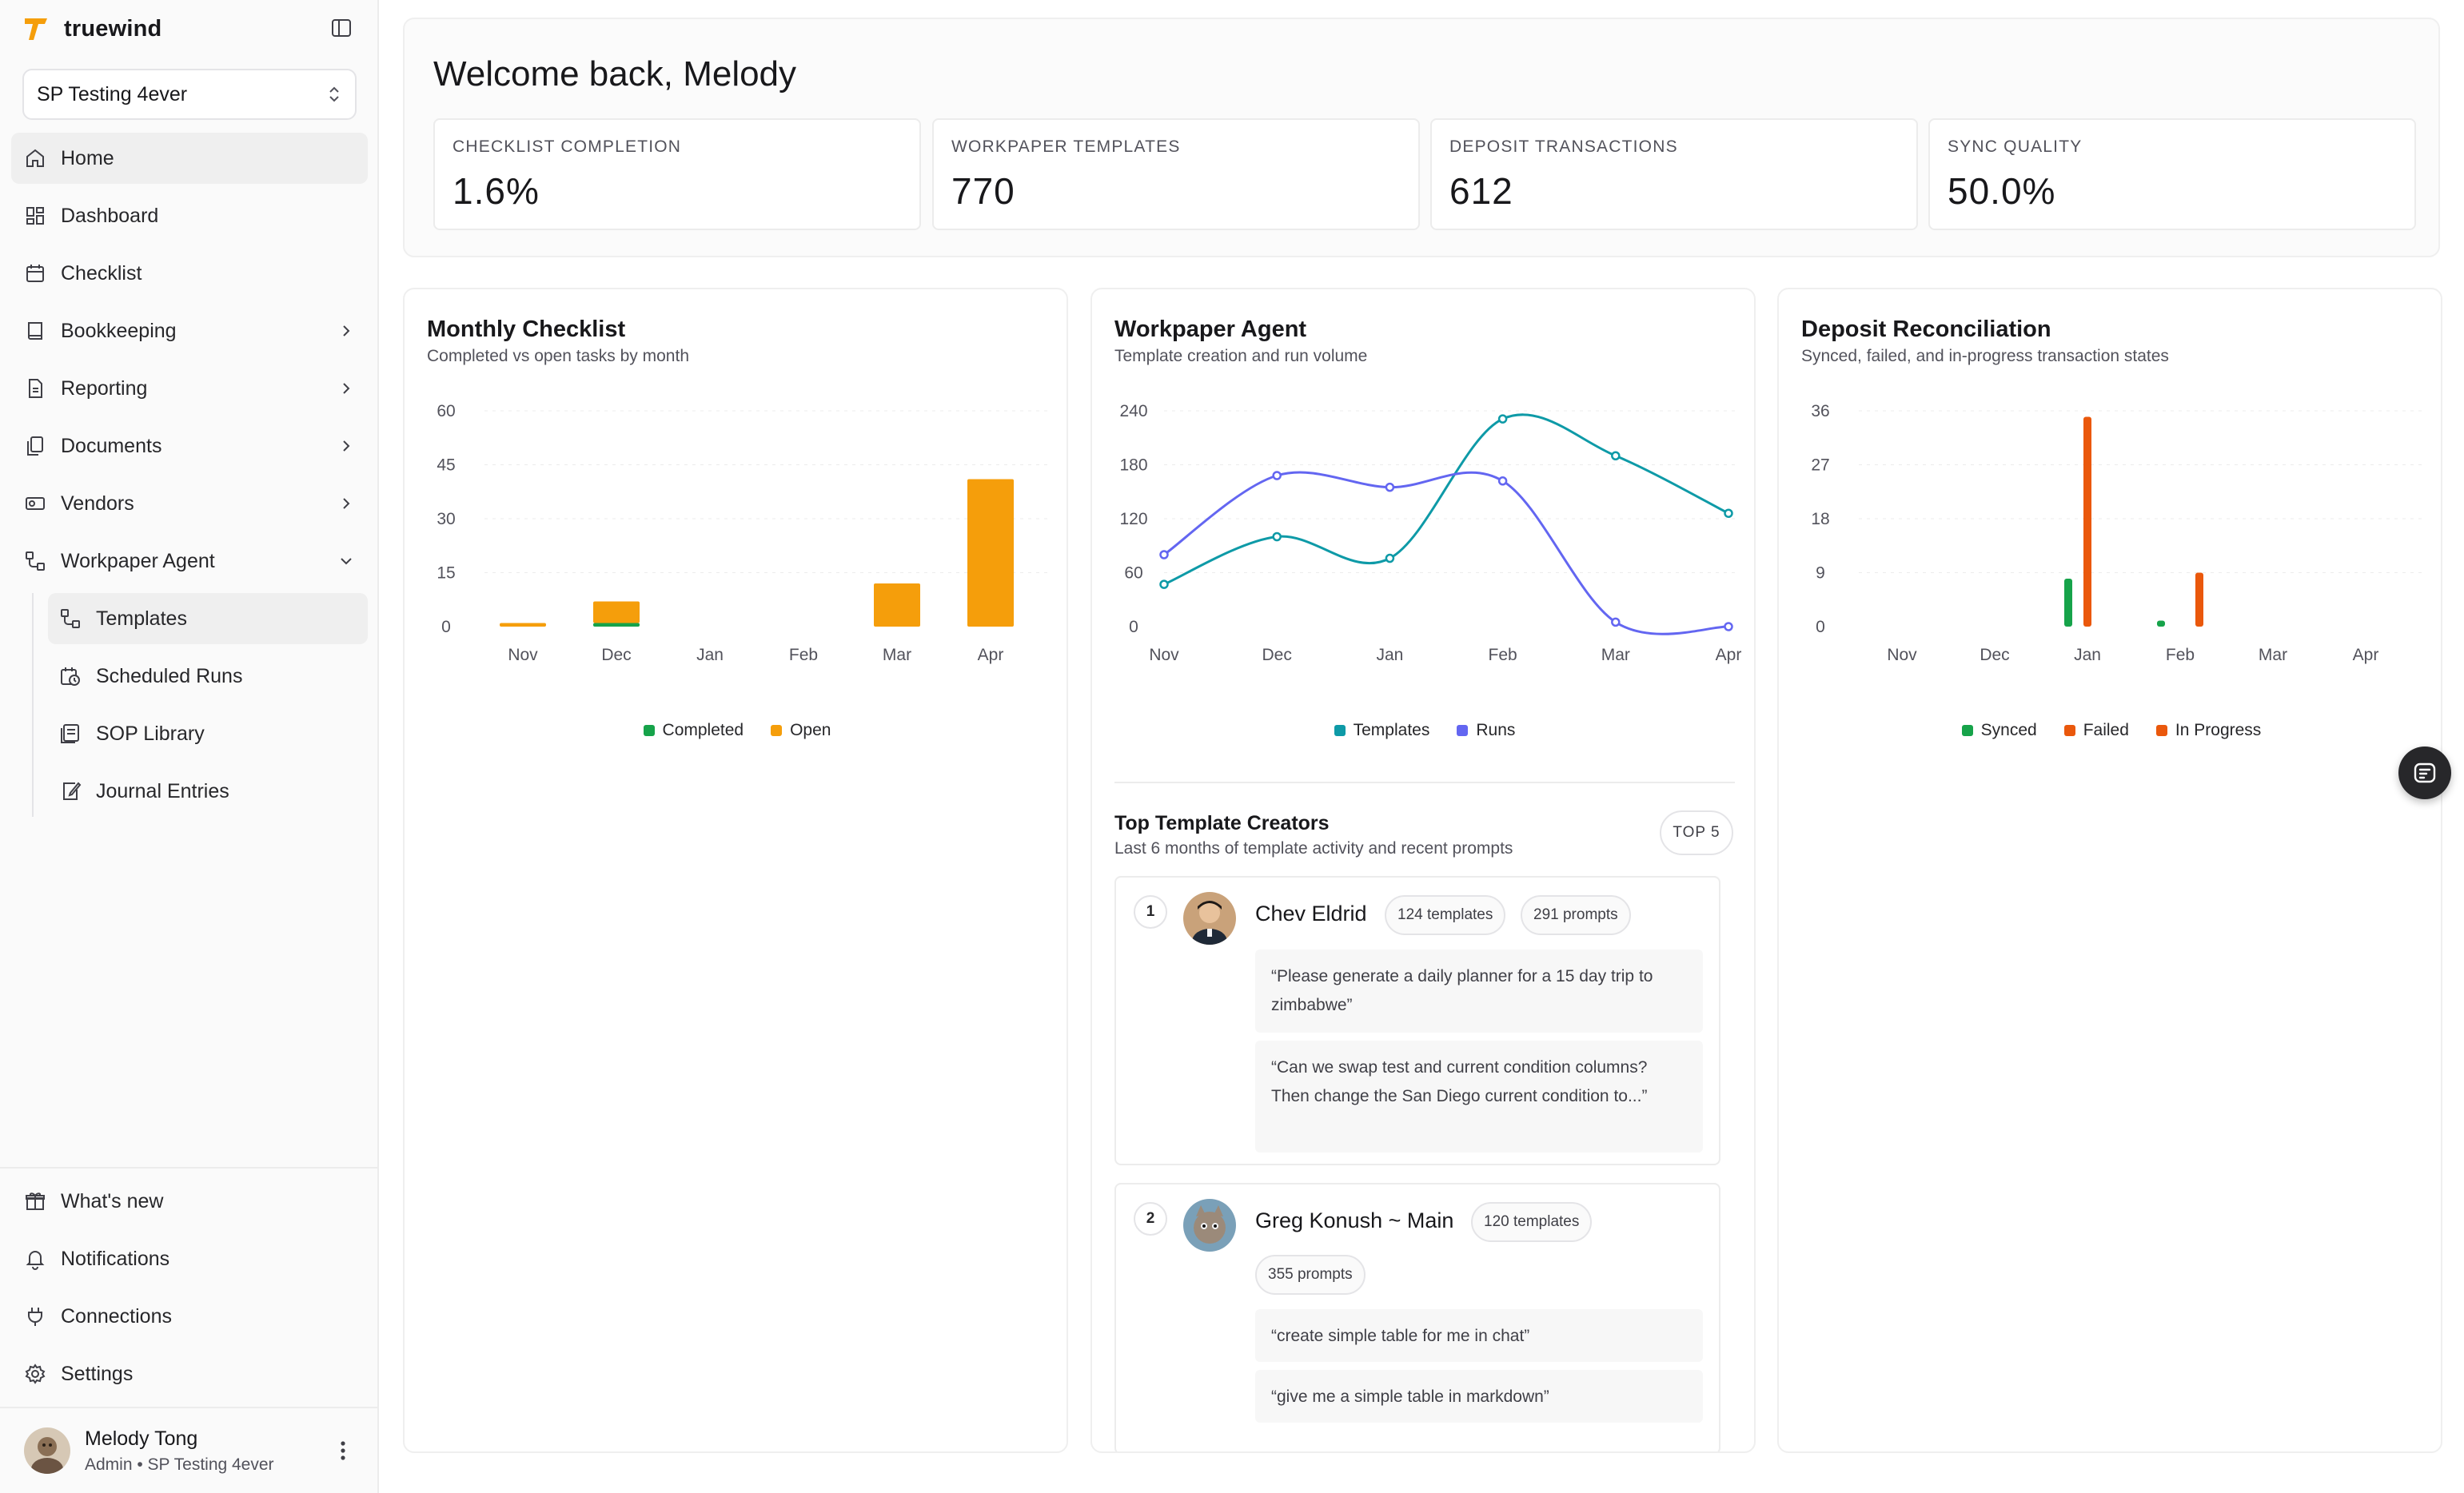 The width and height of the screenshot is (2464, 1493). I want to click on nav-item-vendors: Vendors, so click(189, 503).